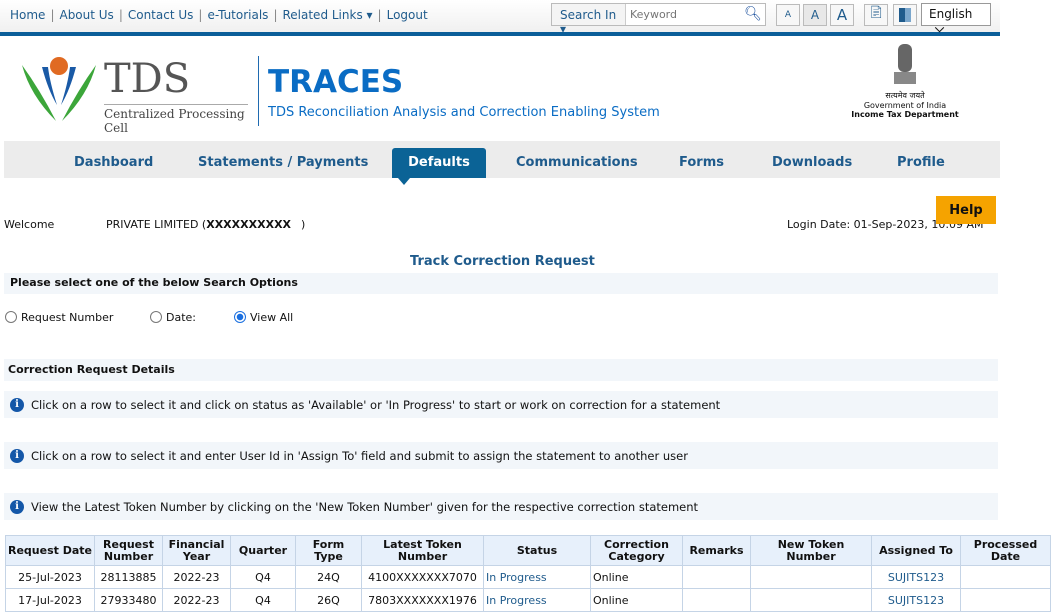 The image size is (1051, 612). Describe the element at coordinates (336, 82) in the screenshot. I see `app-title: TRACES` at that location.